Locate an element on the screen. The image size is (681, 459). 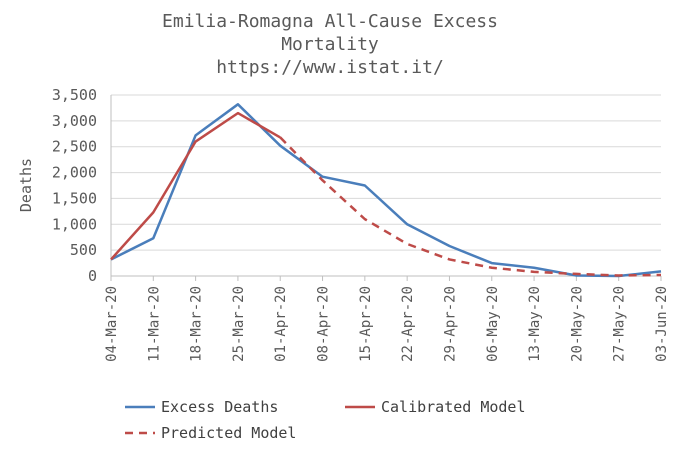
y-tick-label: 500 is located at coordinates (83, 250).